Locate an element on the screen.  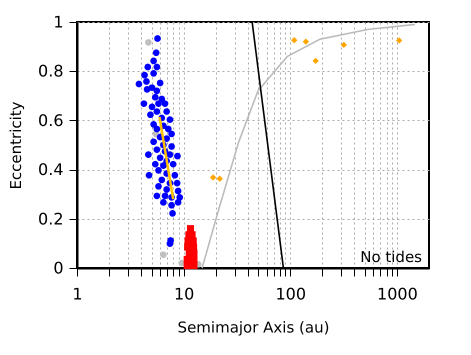
annotation: No tides is located at coordinates (391, 257).